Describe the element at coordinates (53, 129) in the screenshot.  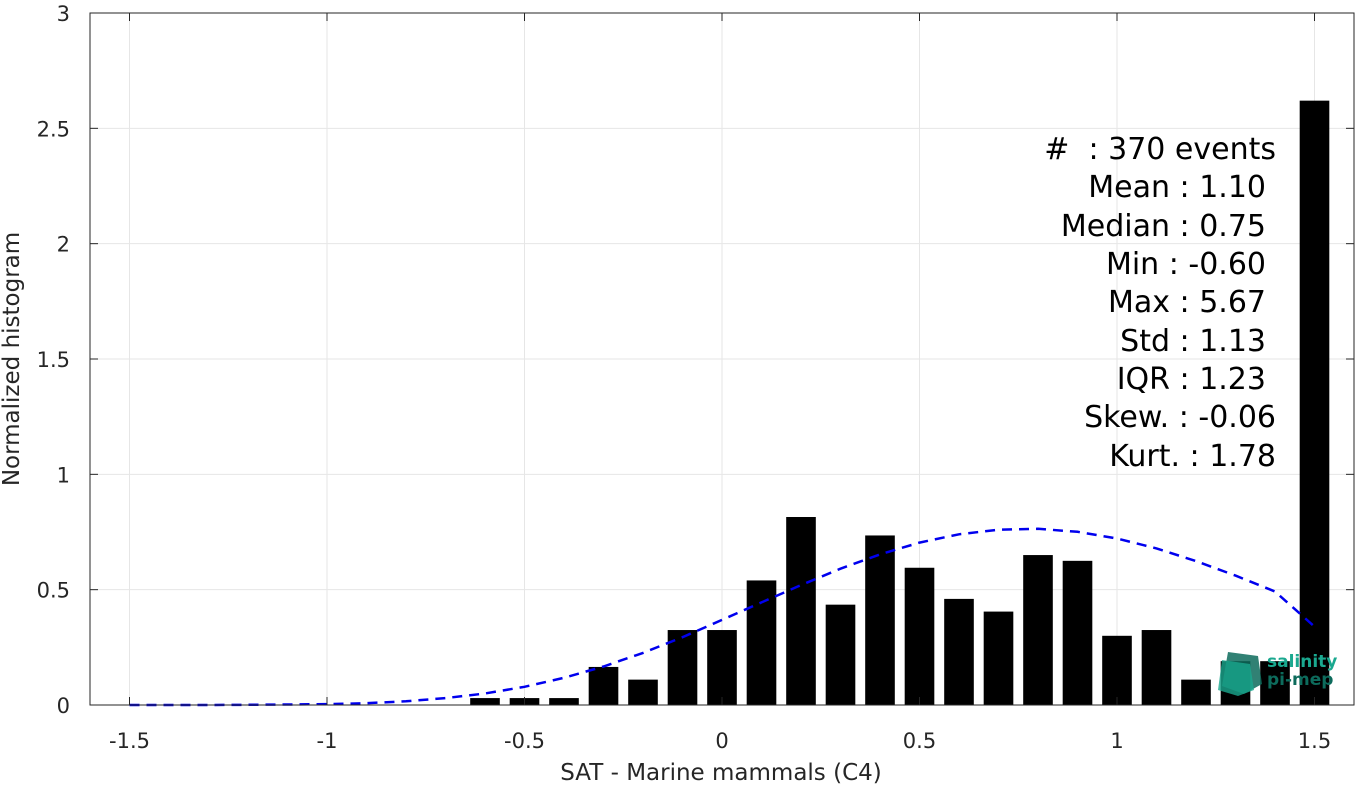
I see `y-tick-label: 2.5` at that location.